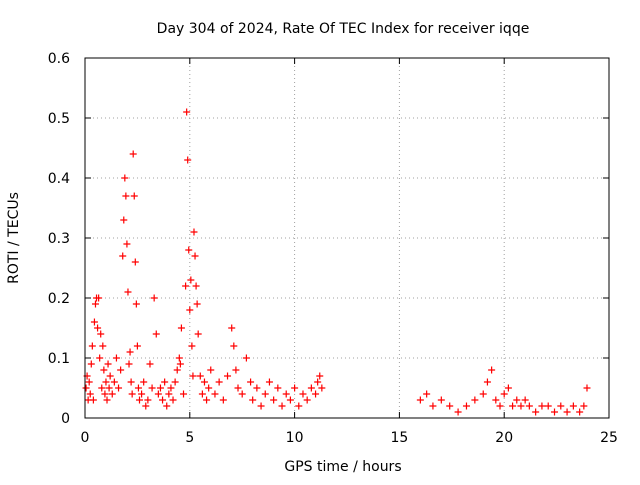 This screenshot has width=640, height=485. I want to click on x-tick-label: 0, so click(85, 438).